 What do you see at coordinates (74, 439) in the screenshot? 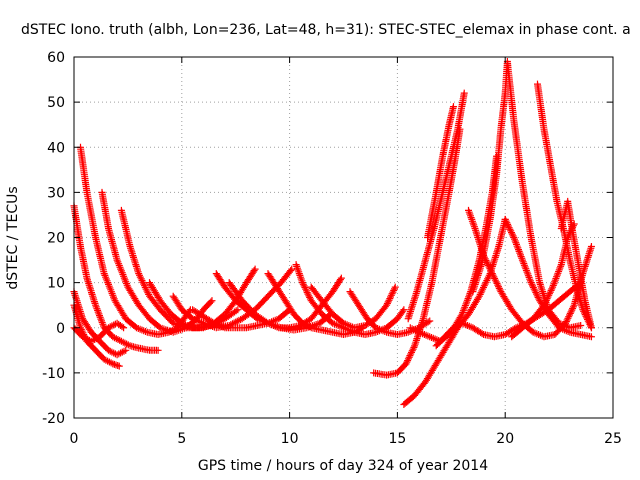
I see `x-tick-label: 0` at bounding box center [74, 439].